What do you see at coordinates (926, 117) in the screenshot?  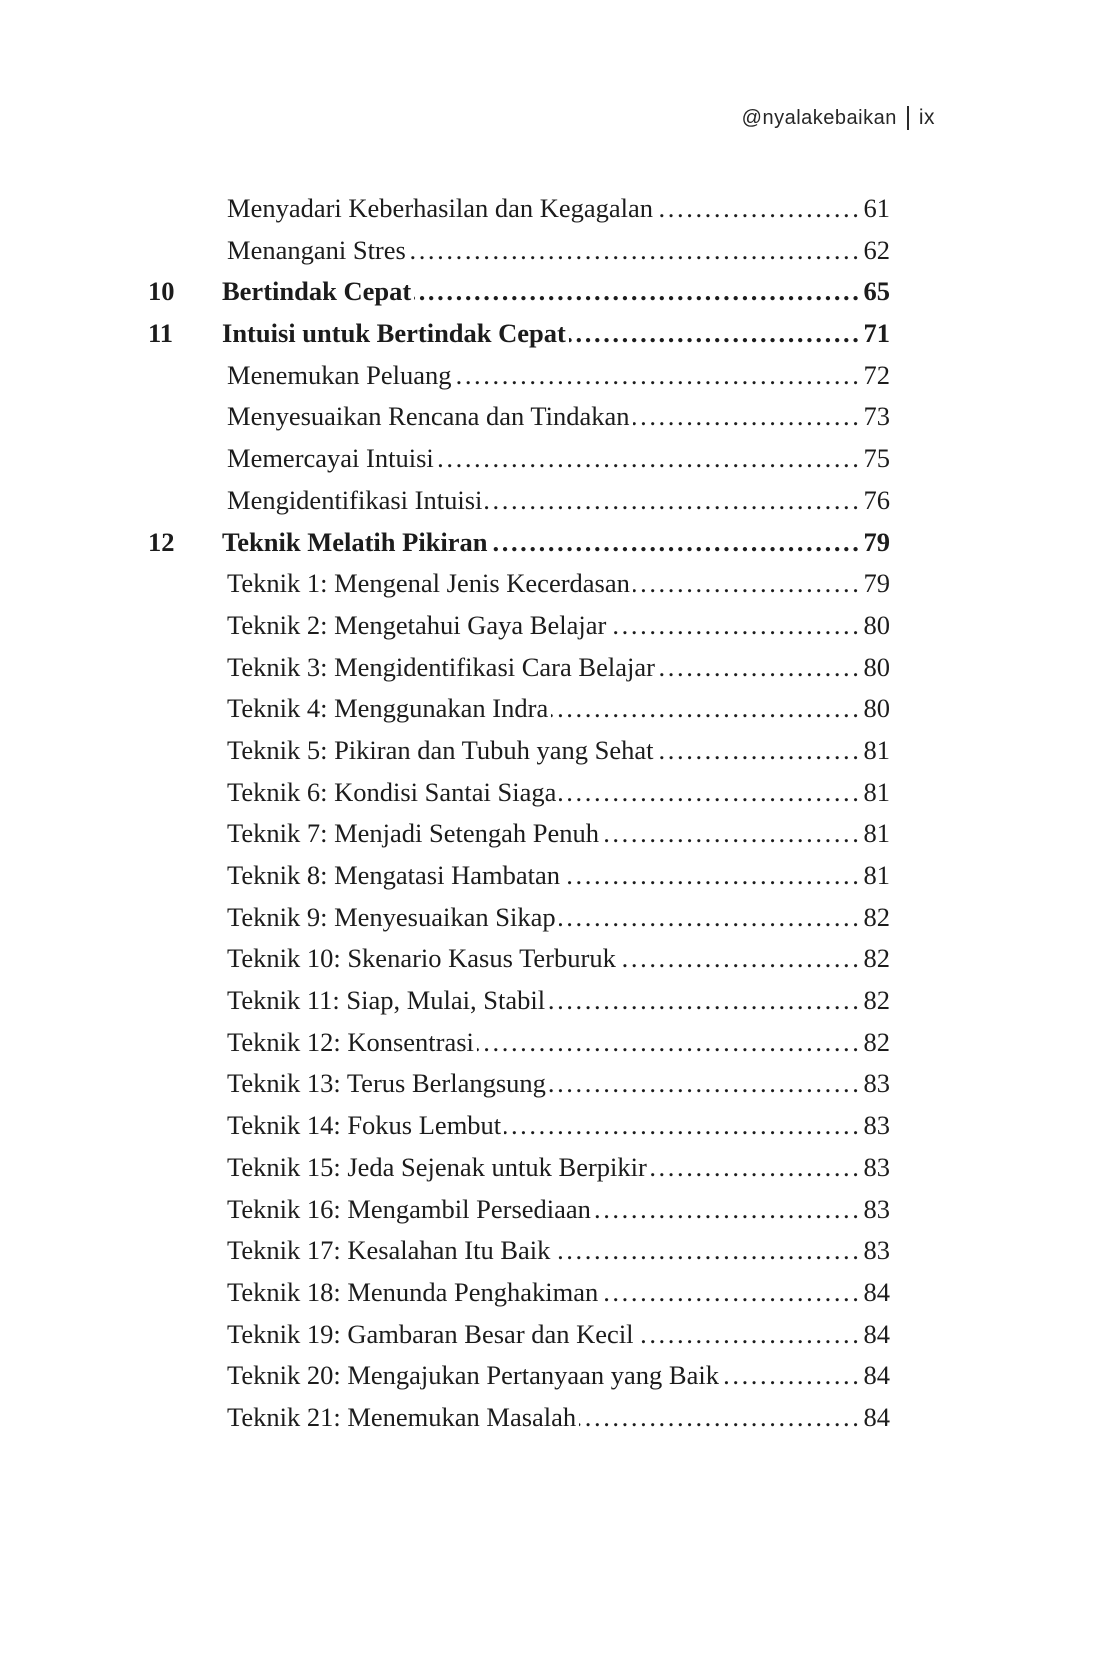 I see `page-folio: ix` at bounding box center [926, 117].